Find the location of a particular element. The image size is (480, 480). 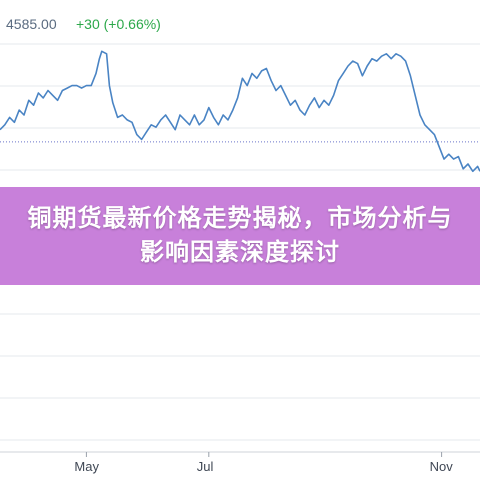

current-price: 4585.00 is located at coordinates (31, 24).